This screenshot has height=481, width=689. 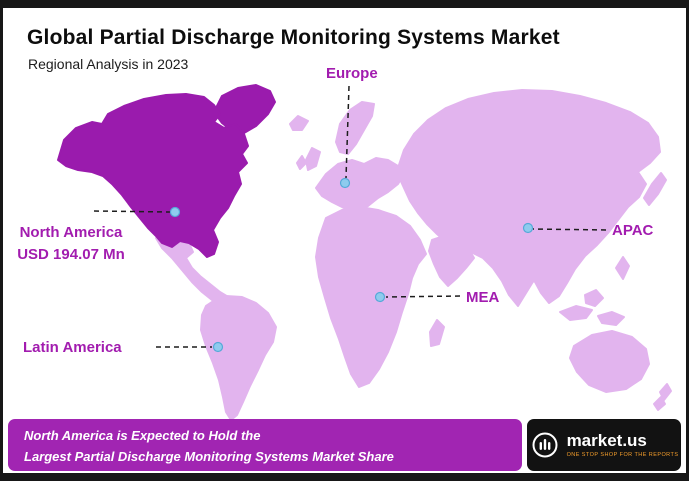 What do you see at coordinates (352, 73) in the screenshot?
I see `europe-label: Europe` at bounding box center [352, 73].